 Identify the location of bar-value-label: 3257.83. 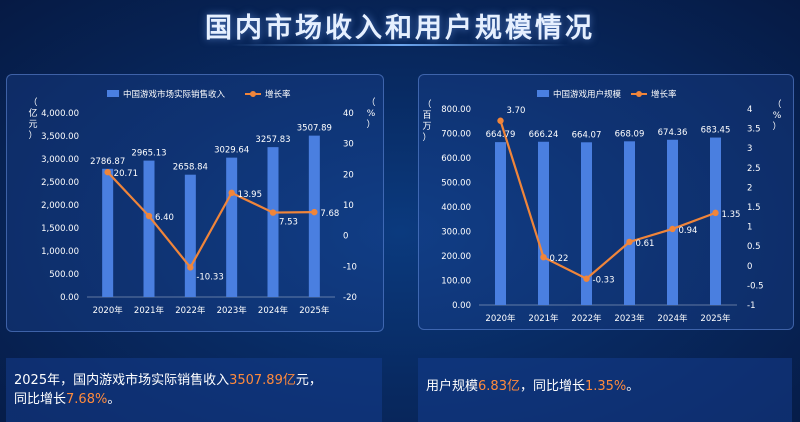
(272, 140).